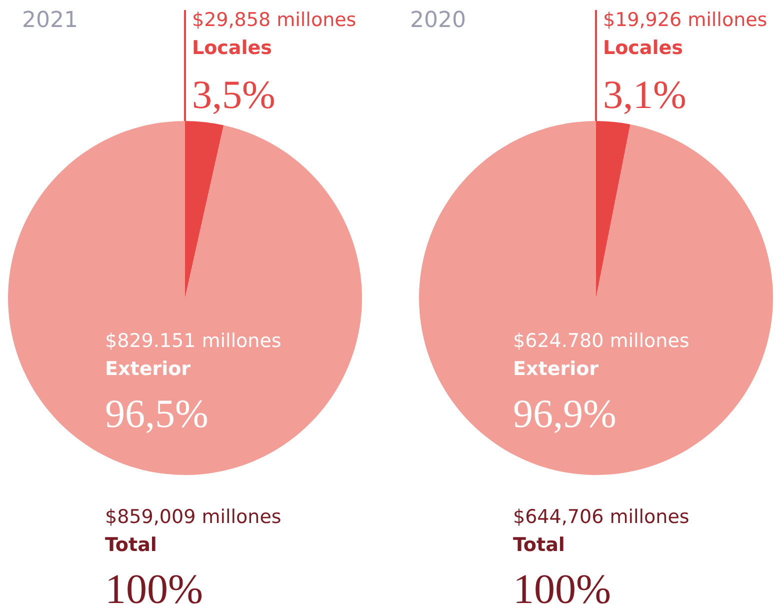 This screenshot has width=777, height=613. Describe the element at coordinates (274, 20) in the screenshot. I see `text: $29,858 millones` at that location.